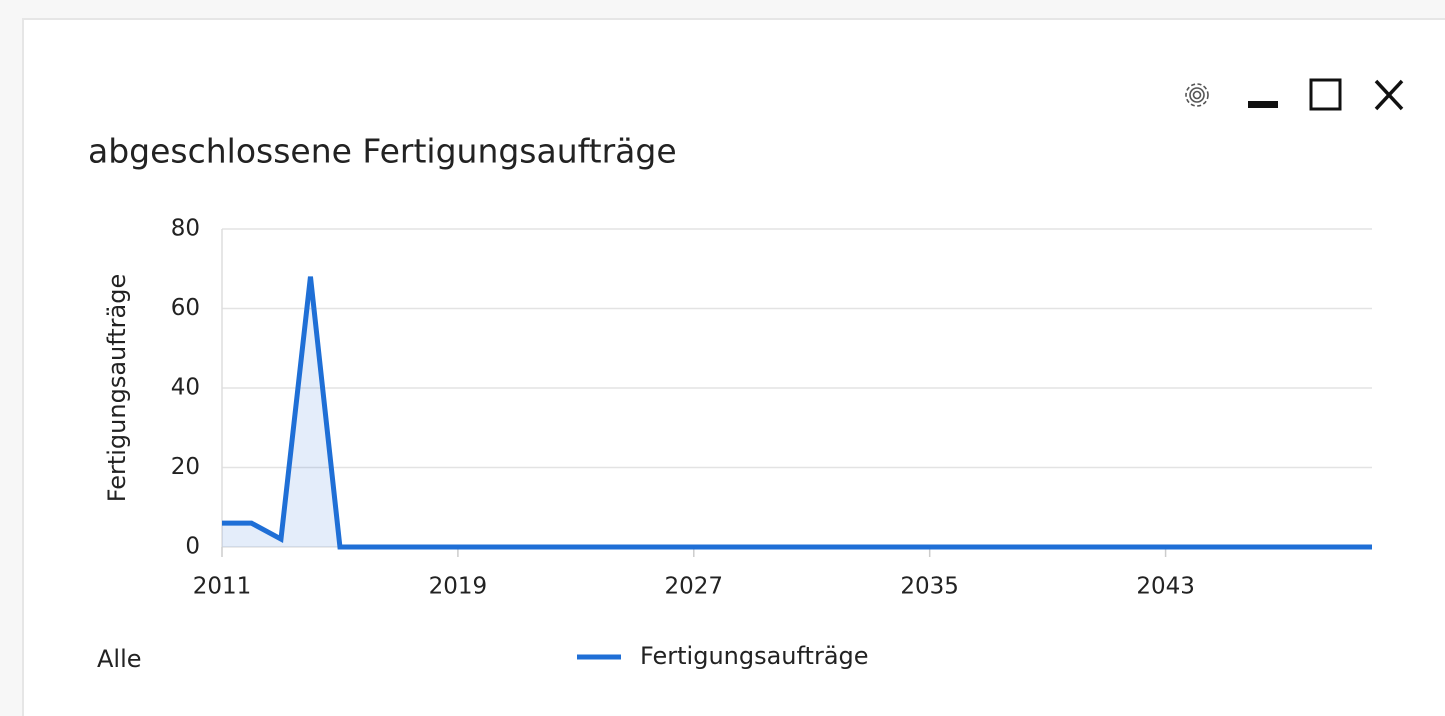 The height and width of the screenshot is (716, 1445). Describe the element at coordinates (117, 388) in the screenshot. I see `y-axis-label: Fertigungsaufträge` at that location.